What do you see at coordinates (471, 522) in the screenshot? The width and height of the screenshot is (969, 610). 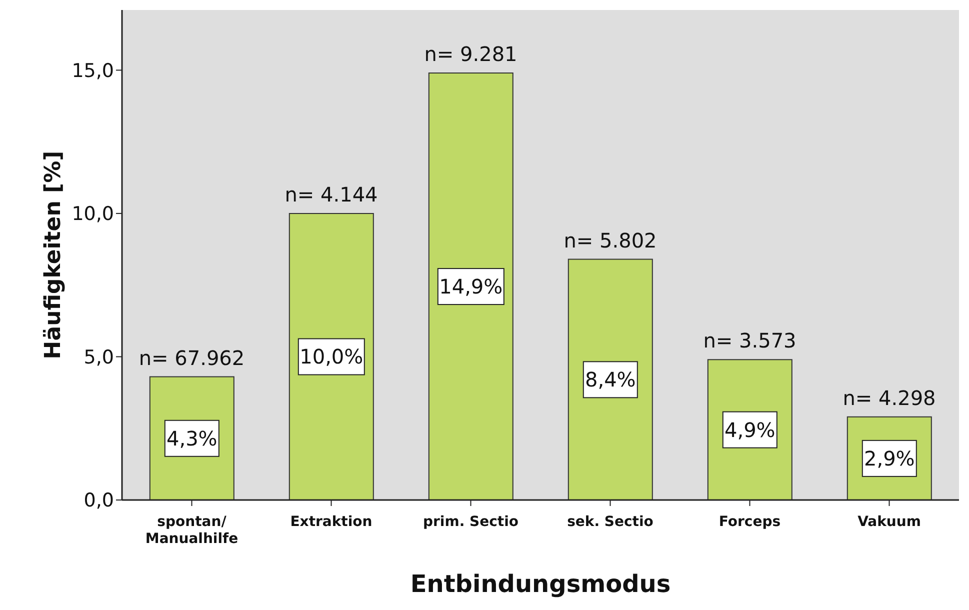 I see `x-tick-label: prim. Sectio` at bounding box center [471, 522].